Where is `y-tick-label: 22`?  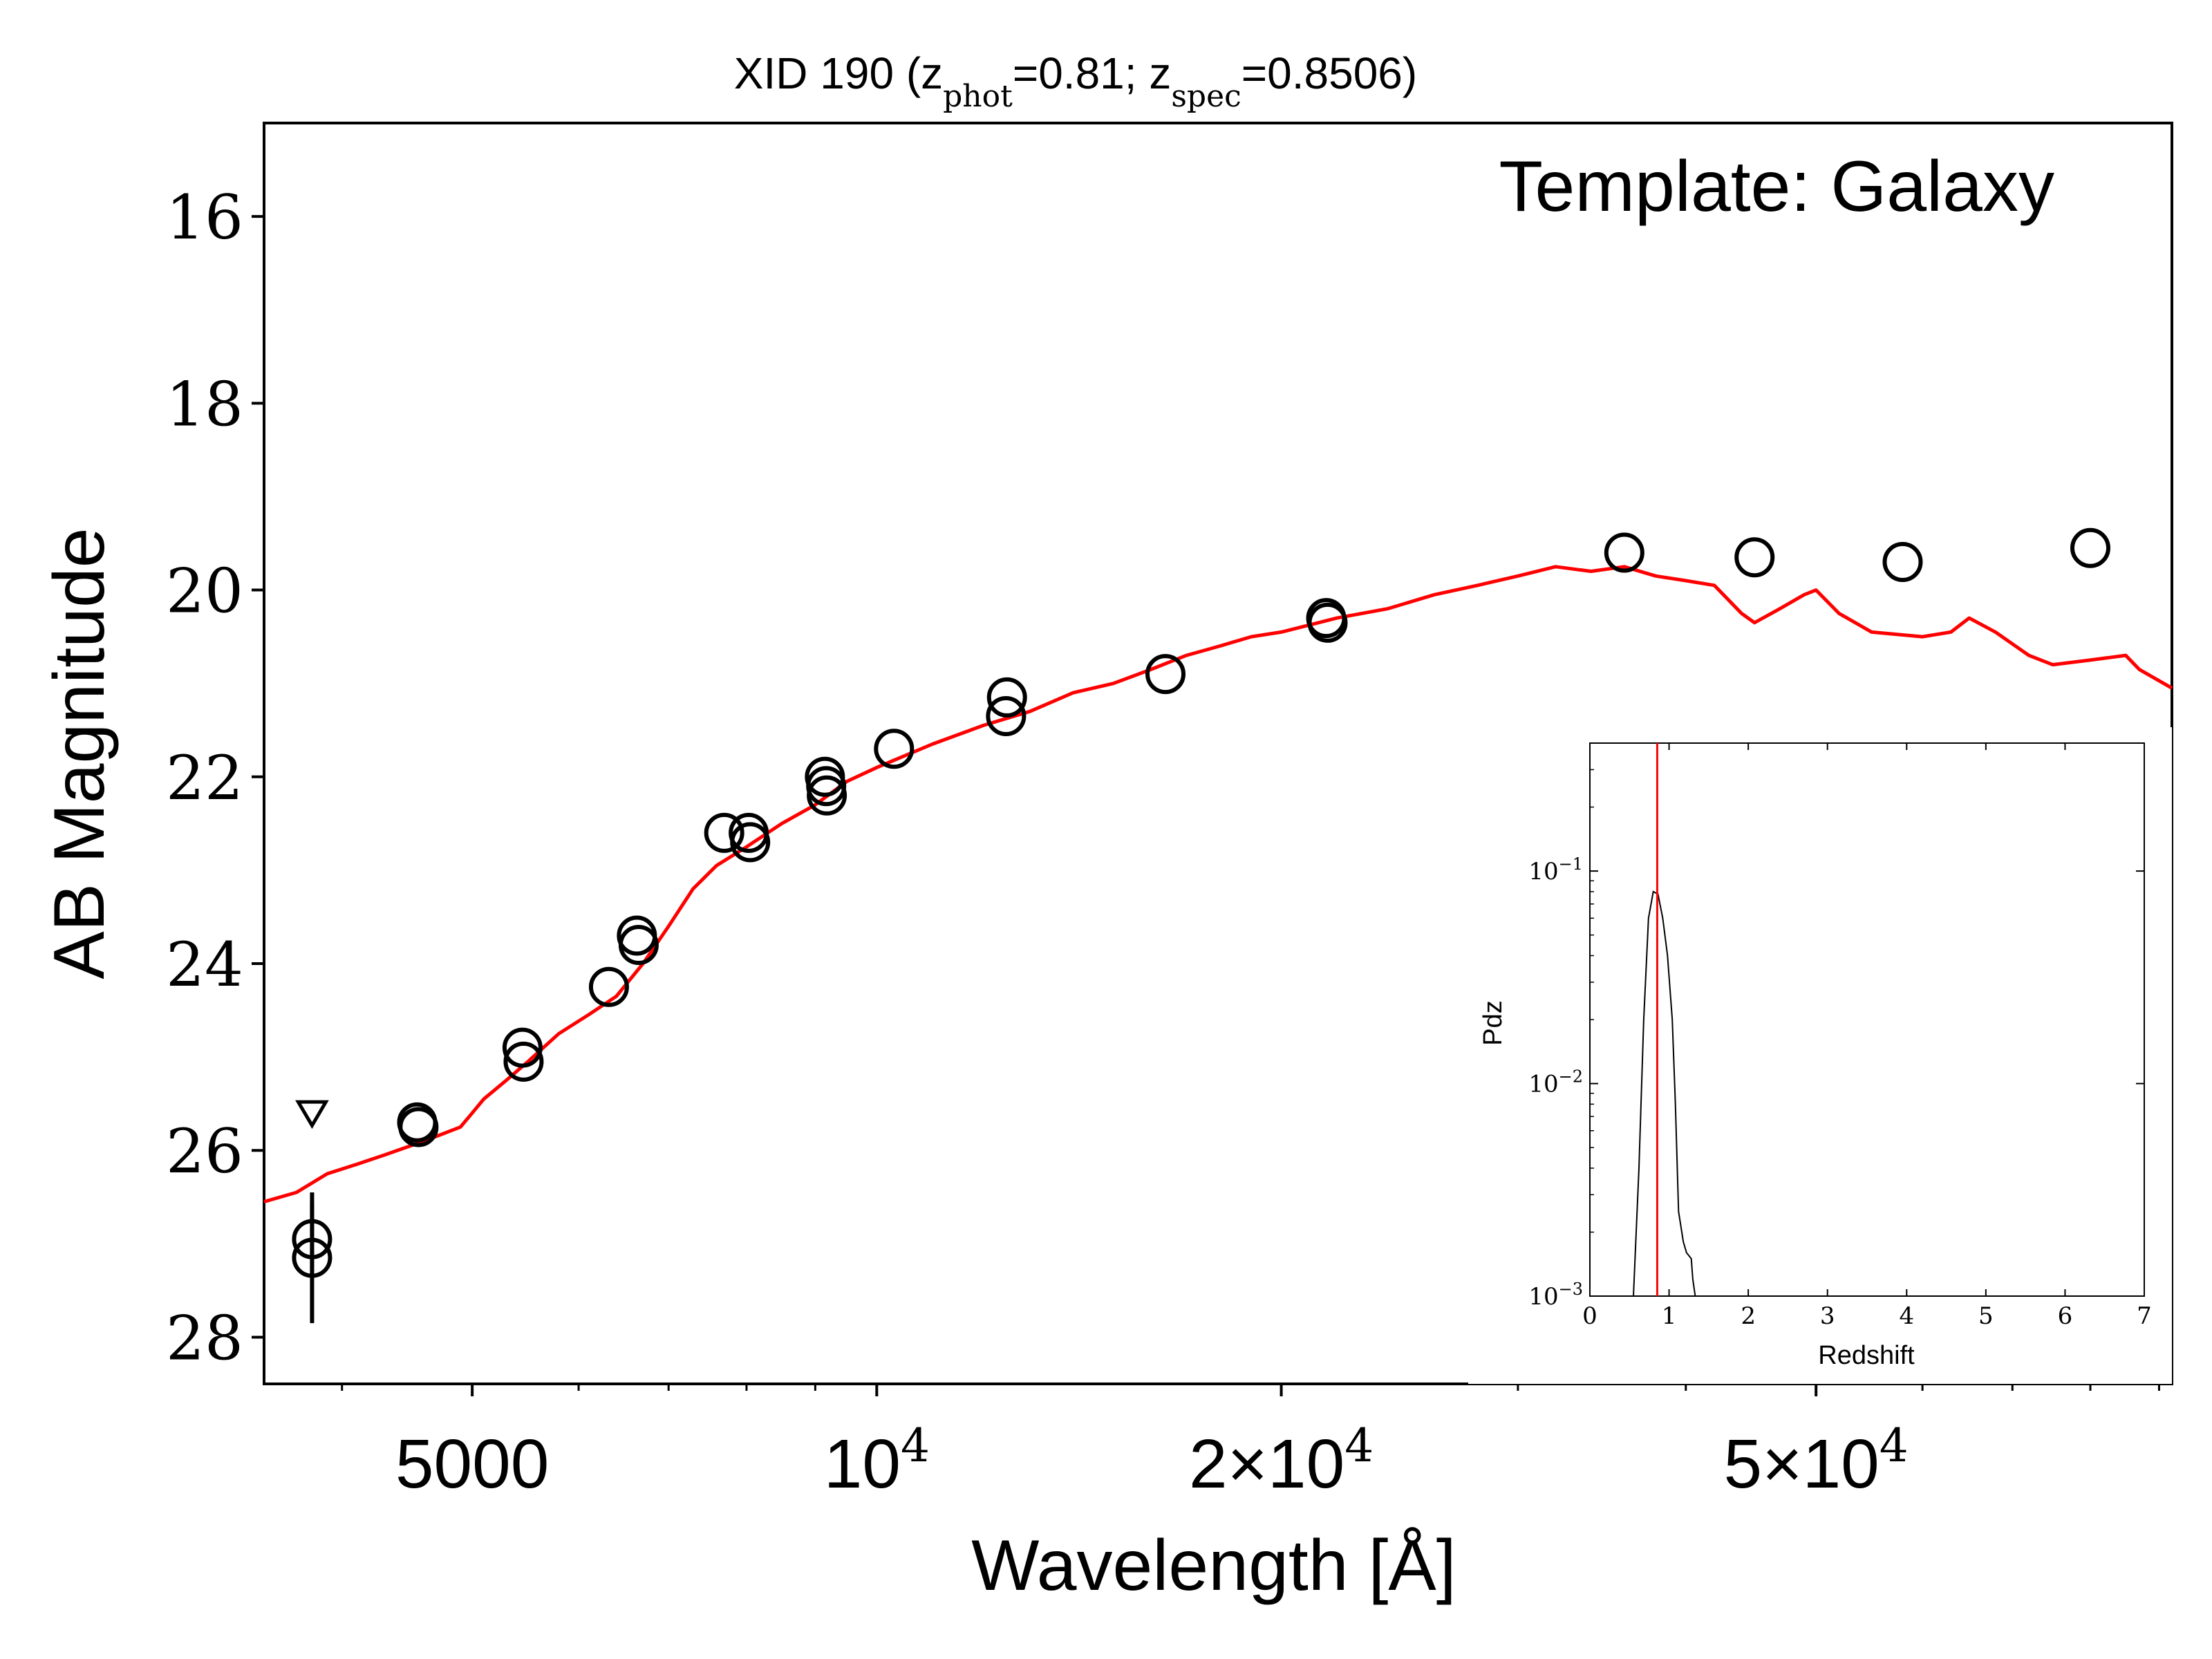
y-tick-label: 22 is located at coordinates (204, 778).